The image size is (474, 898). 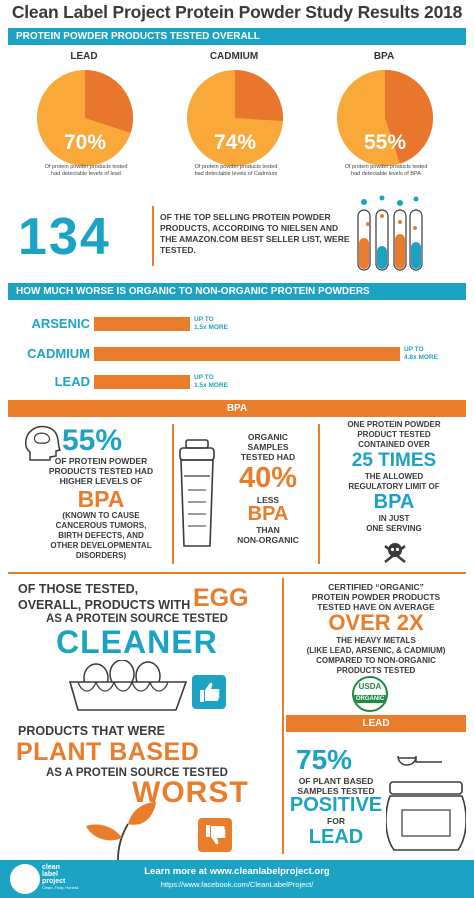 I want to click on usda-seal-bottom: ORGANIC, so click(x=370, y=699).